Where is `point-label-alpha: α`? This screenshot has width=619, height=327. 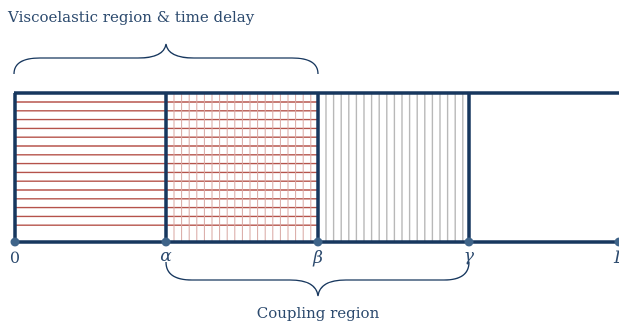
point-label-alpha: α is located at coordinates (166, 256).